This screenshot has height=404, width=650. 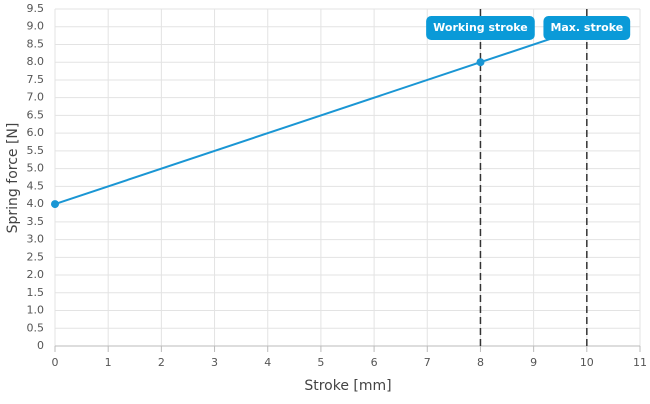 What do you see at coordinates (36, 221) in the screenshot?
I see `y-tick-label: 3.5` at bounding box center [36, 221].